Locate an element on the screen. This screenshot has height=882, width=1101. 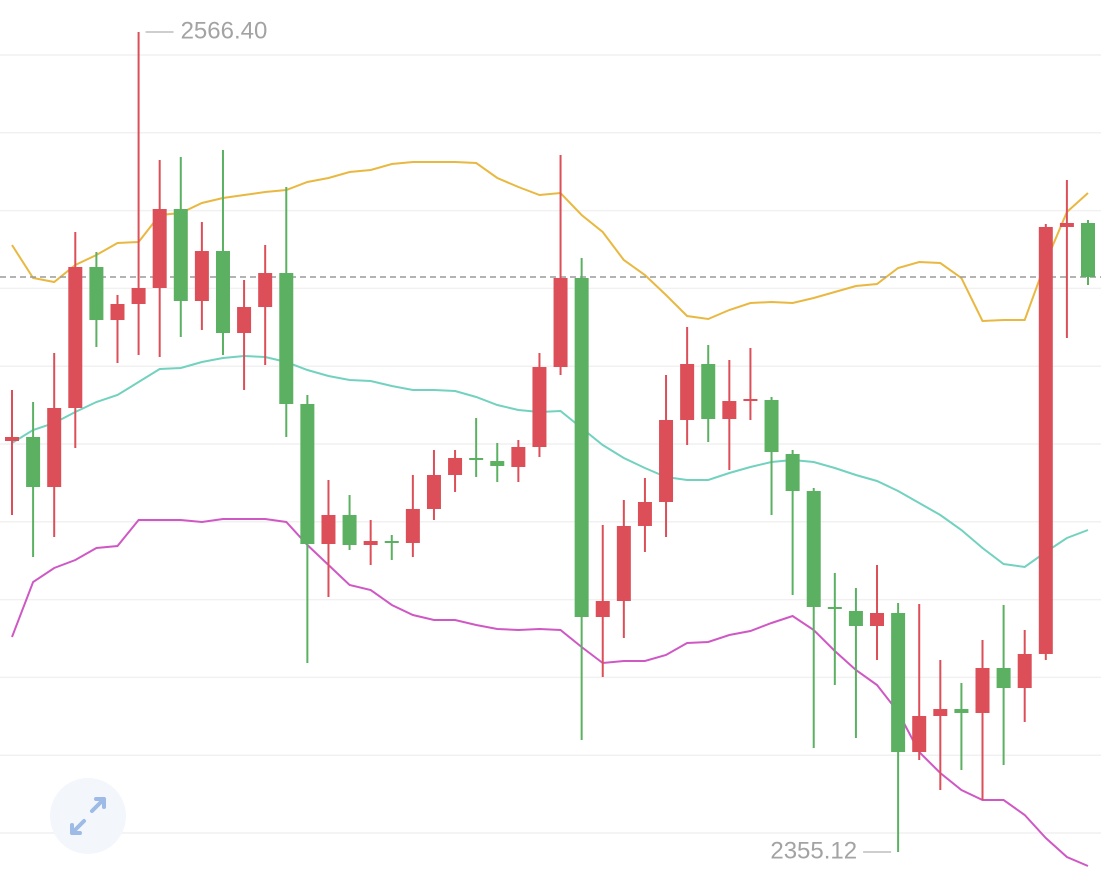
low-label: 2355.12 is located at coordinates (813, 850).